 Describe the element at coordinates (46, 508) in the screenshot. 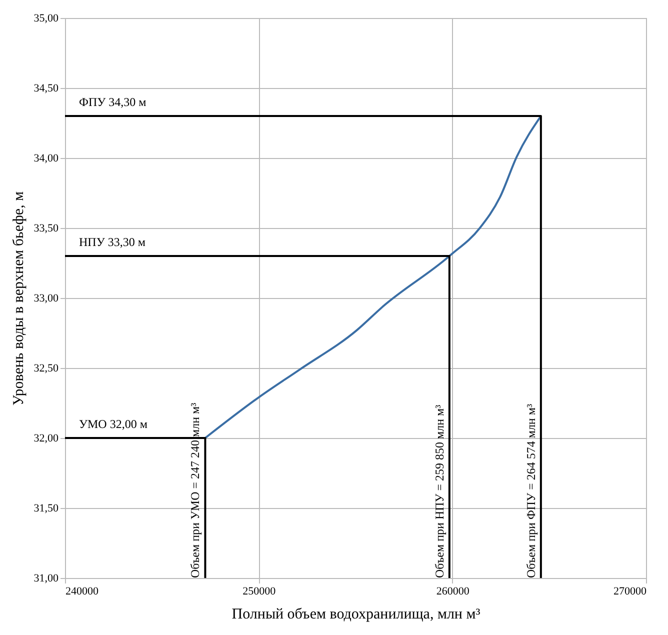

I see `y-tick-label: 31,50` at that location.